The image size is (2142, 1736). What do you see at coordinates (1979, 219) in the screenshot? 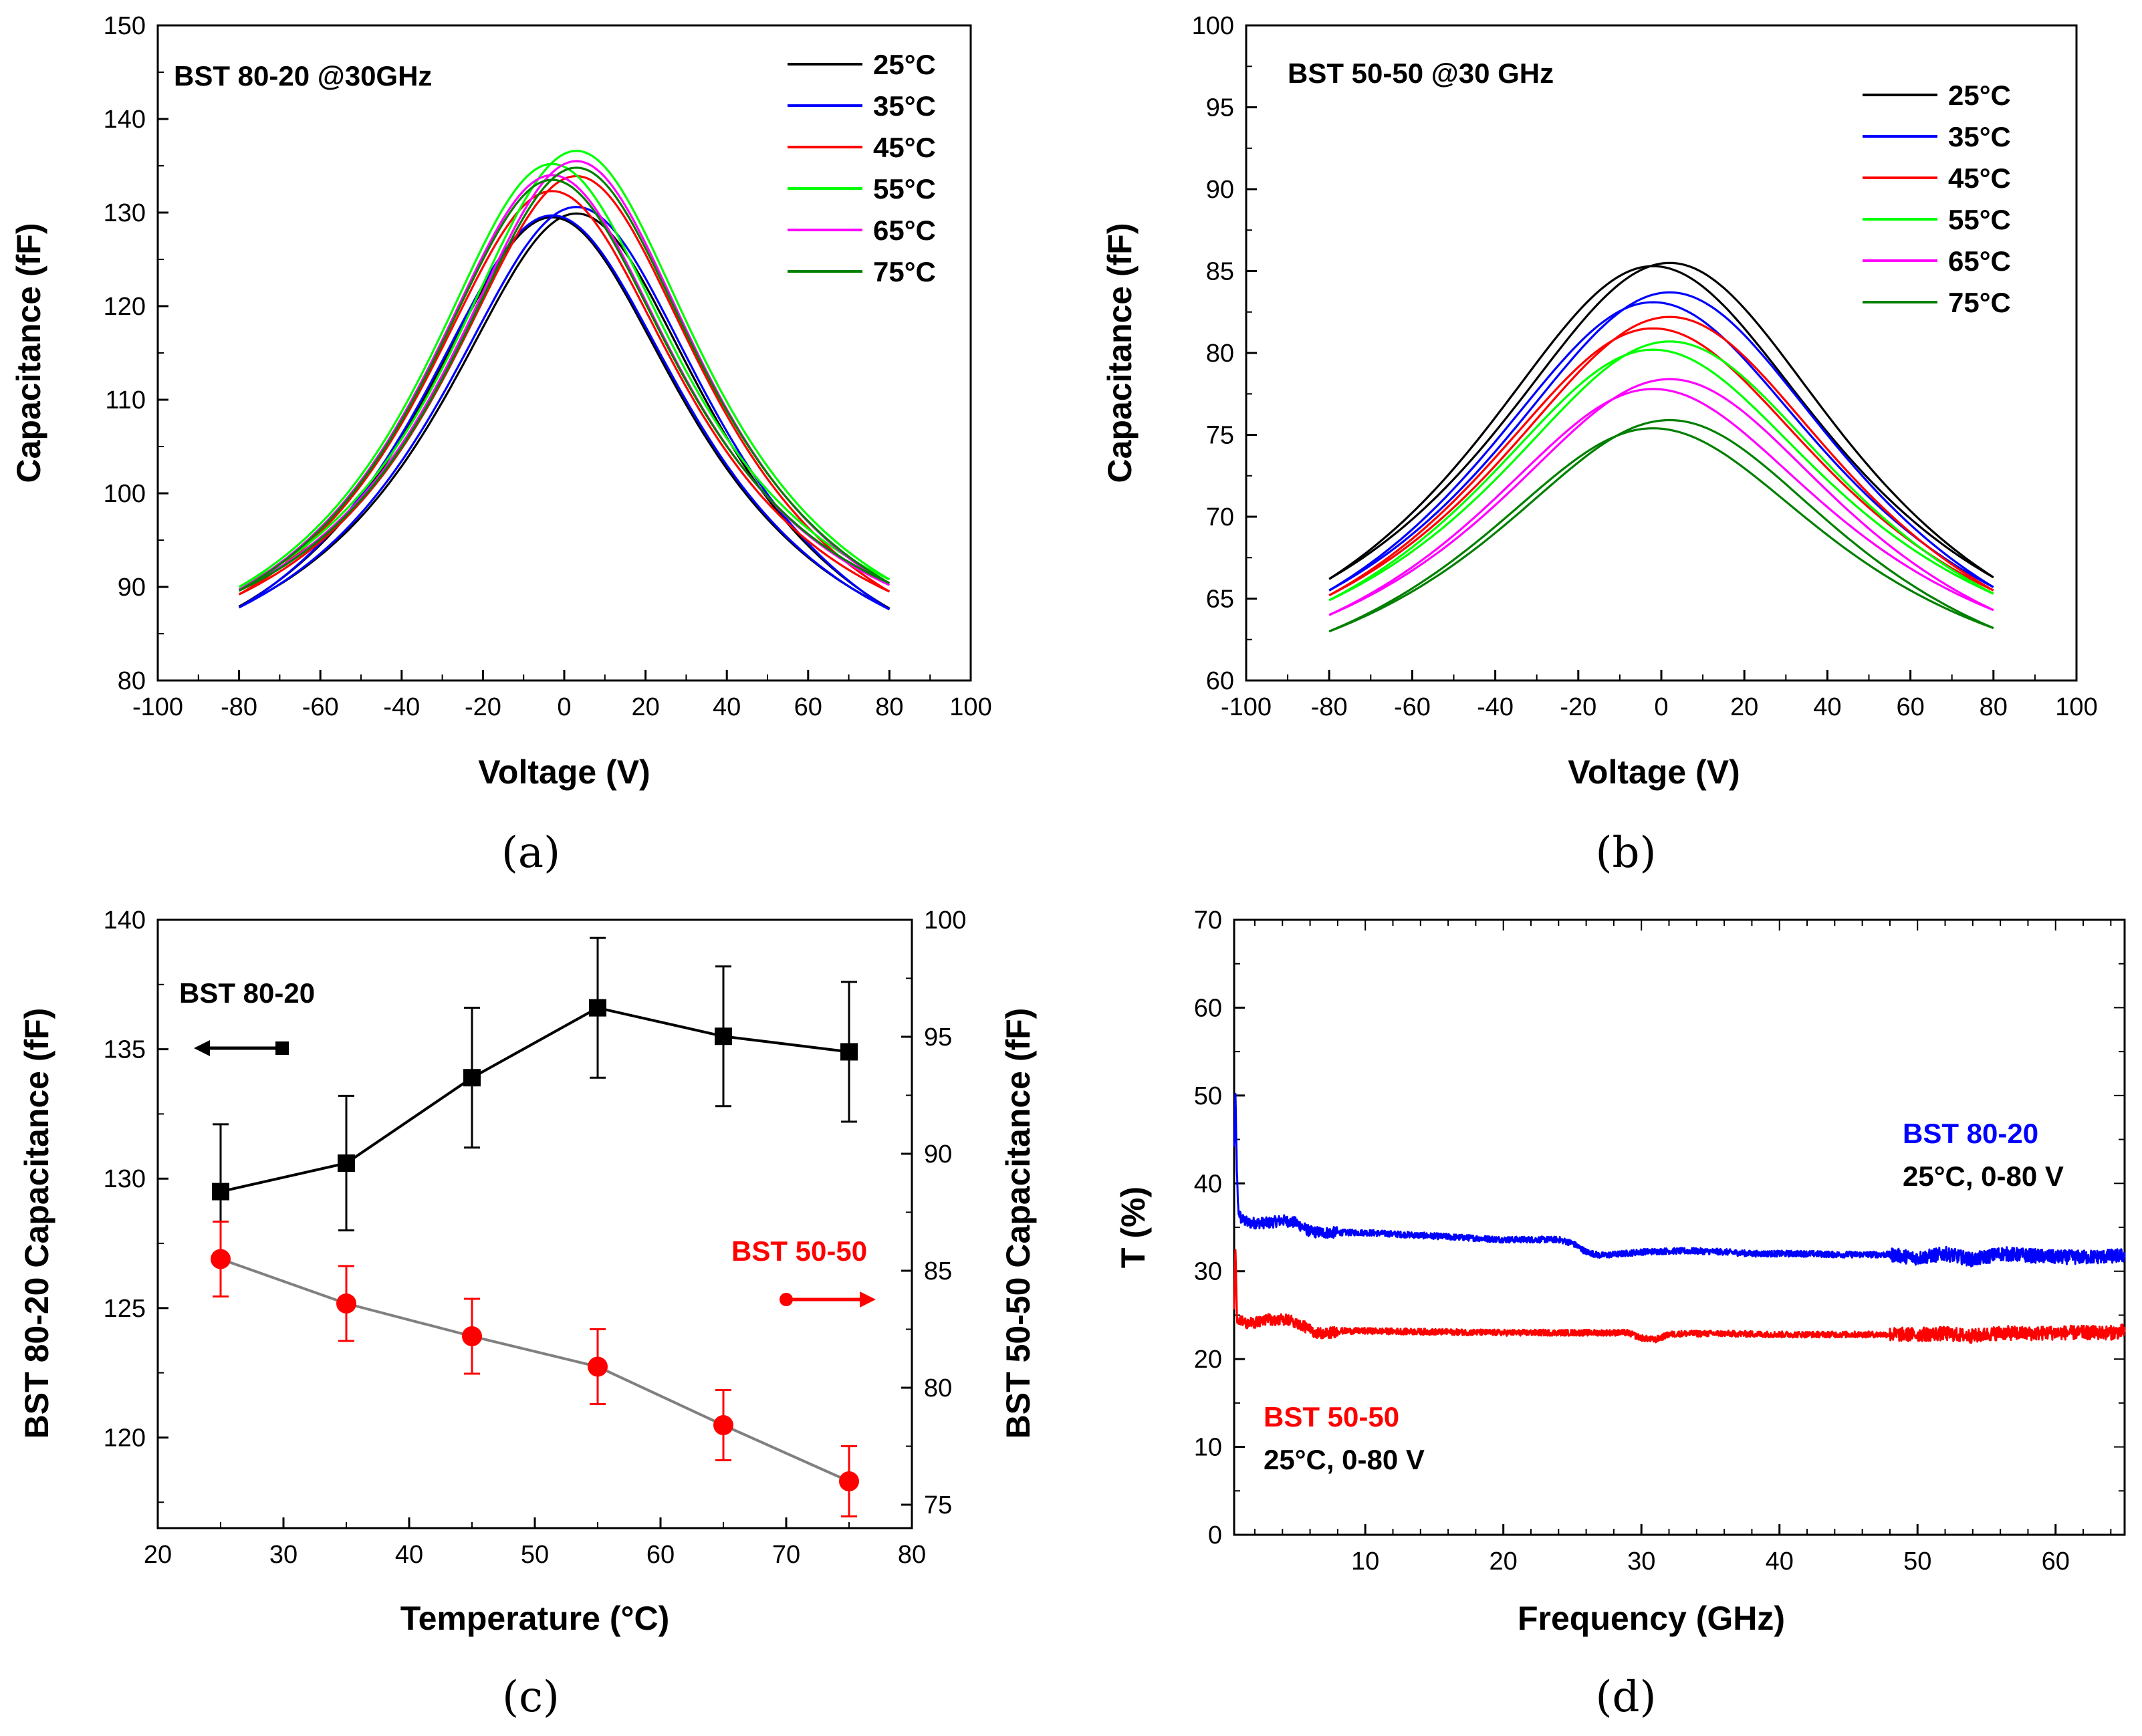
I see `panel-b-legend-label-55-c: 55°C` at bounding box center [1979, 219].